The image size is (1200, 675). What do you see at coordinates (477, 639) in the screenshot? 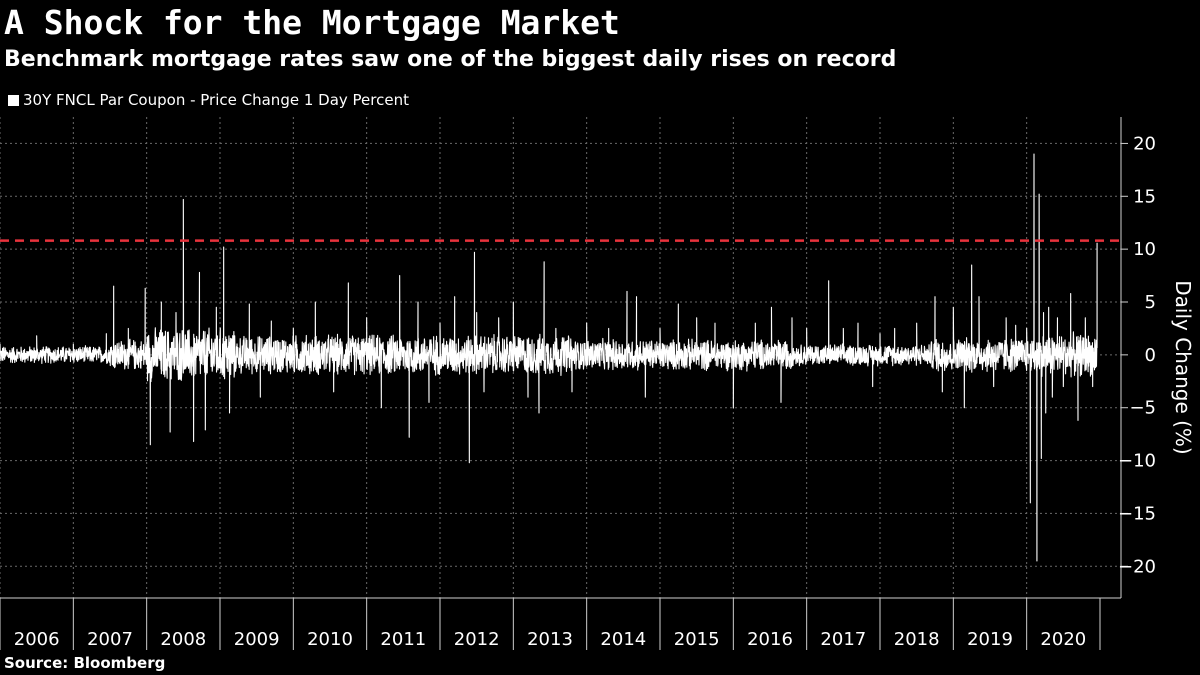
I see `x-tick-label: 2012` at bounding box center [477, 639].